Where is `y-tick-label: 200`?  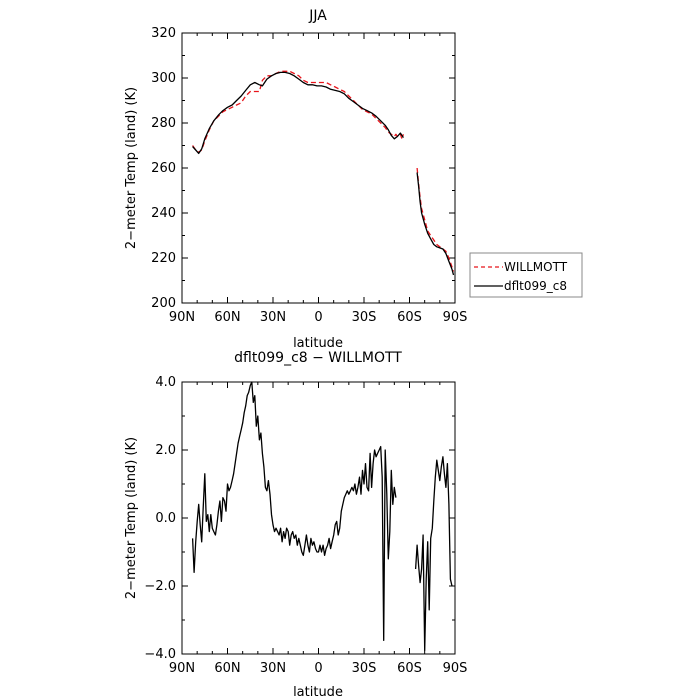
y-tick-label: 200 is located at coordinates (163, 303).